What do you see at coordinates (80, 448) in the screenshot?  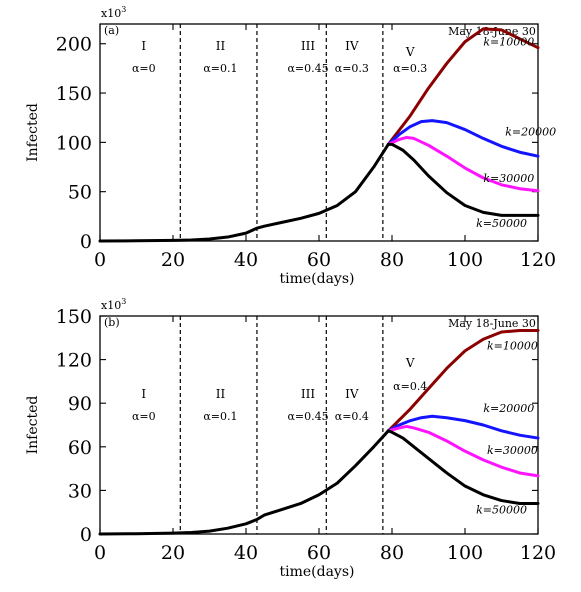 I see `y-tick-label: 60` at bounding box center [80, 448].